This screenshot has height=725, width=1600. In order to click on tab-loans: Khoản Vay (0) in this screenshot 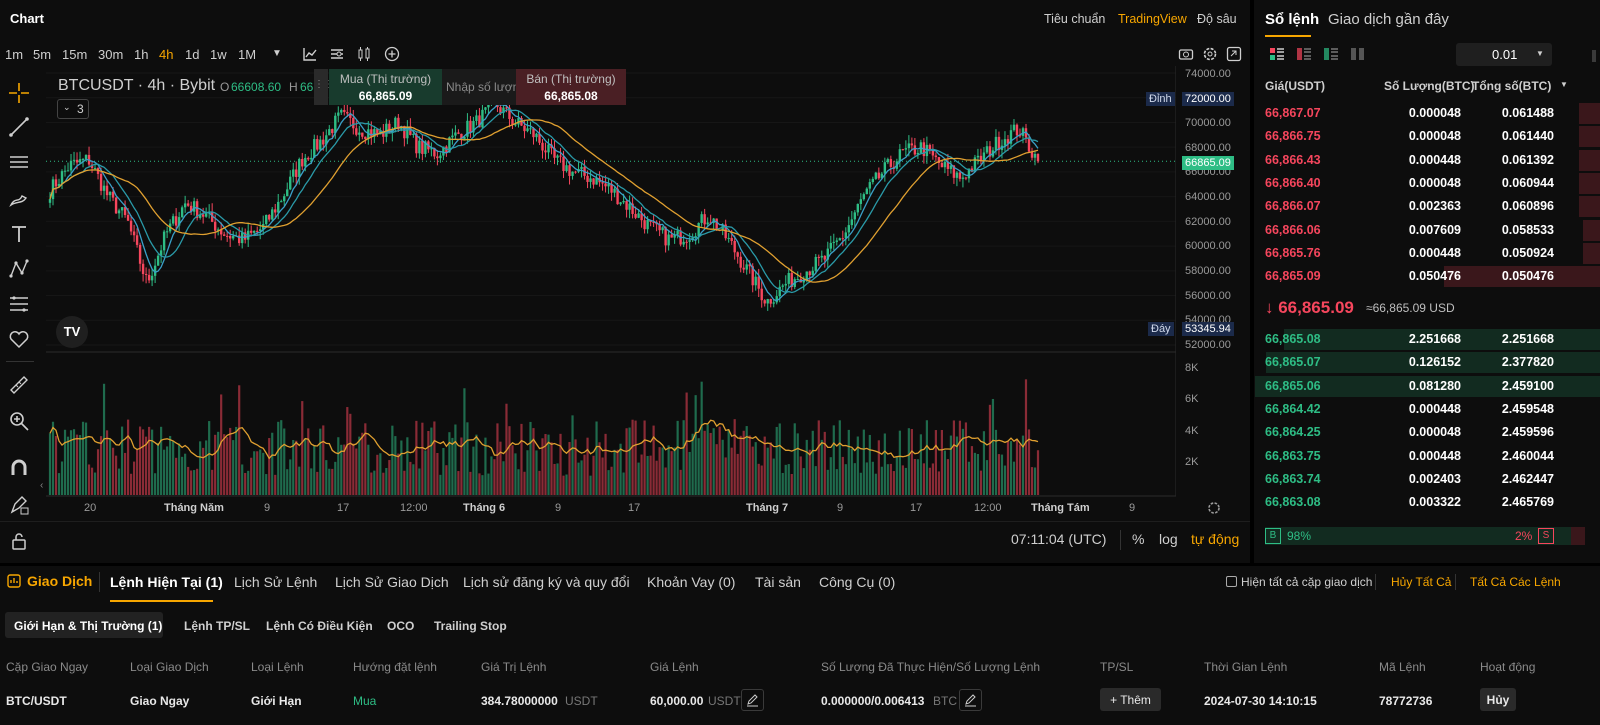, I will do `click(691, 582)`.